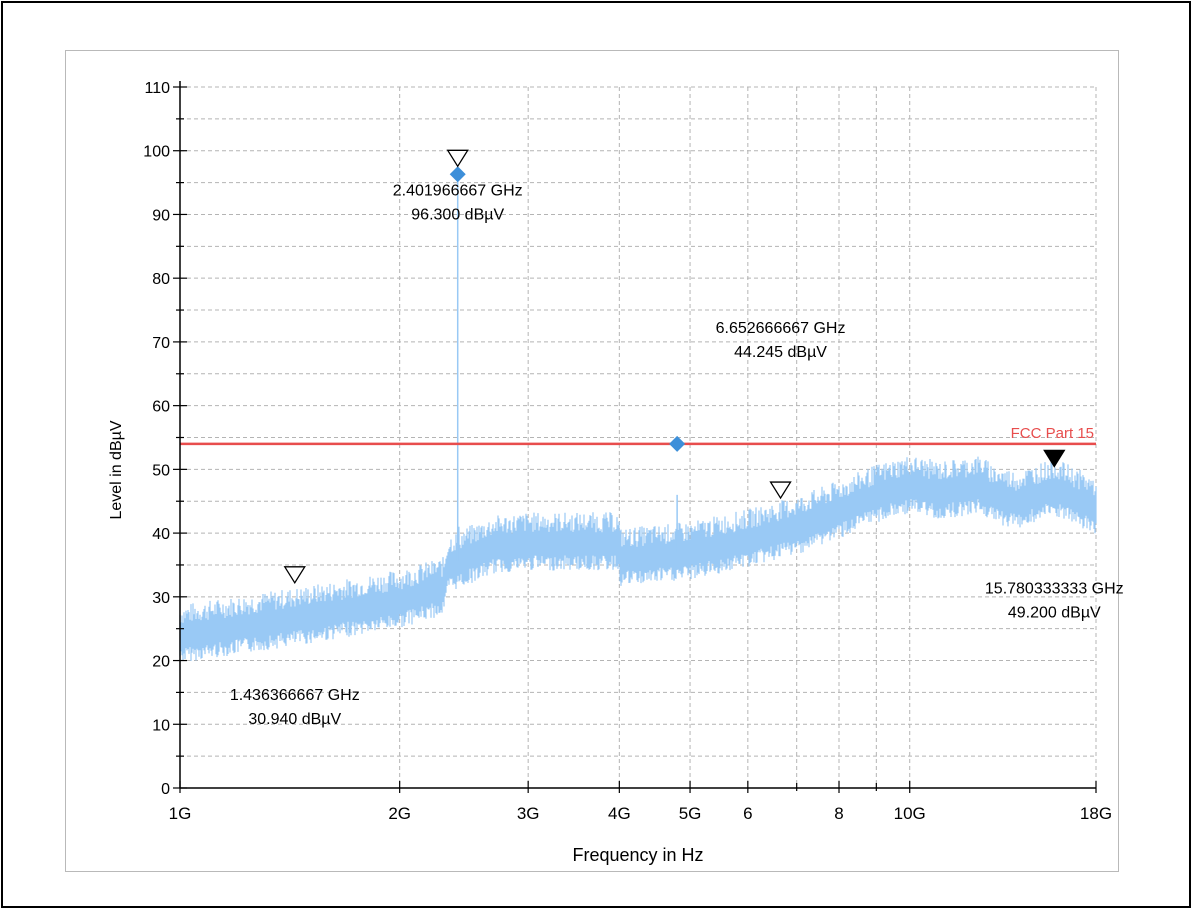 The image size is (1192, 909). Describe the element at coordinates (637, 855) in the screenshot. I see `x-axis-title: Frequency in Hz` at that location.